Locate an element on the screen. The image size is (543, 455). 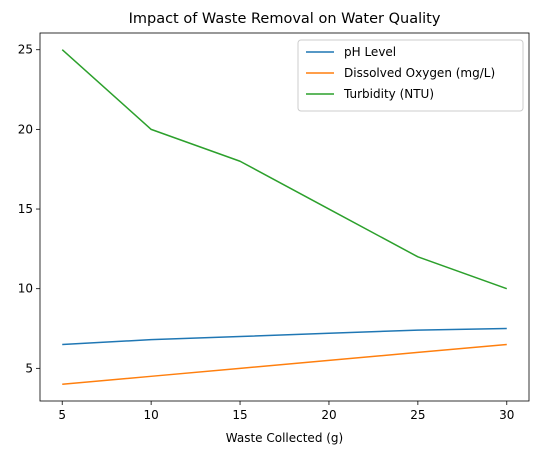
chart-title: Impact of Waste Removal on Water Quality is located at coordinates (285, 19).